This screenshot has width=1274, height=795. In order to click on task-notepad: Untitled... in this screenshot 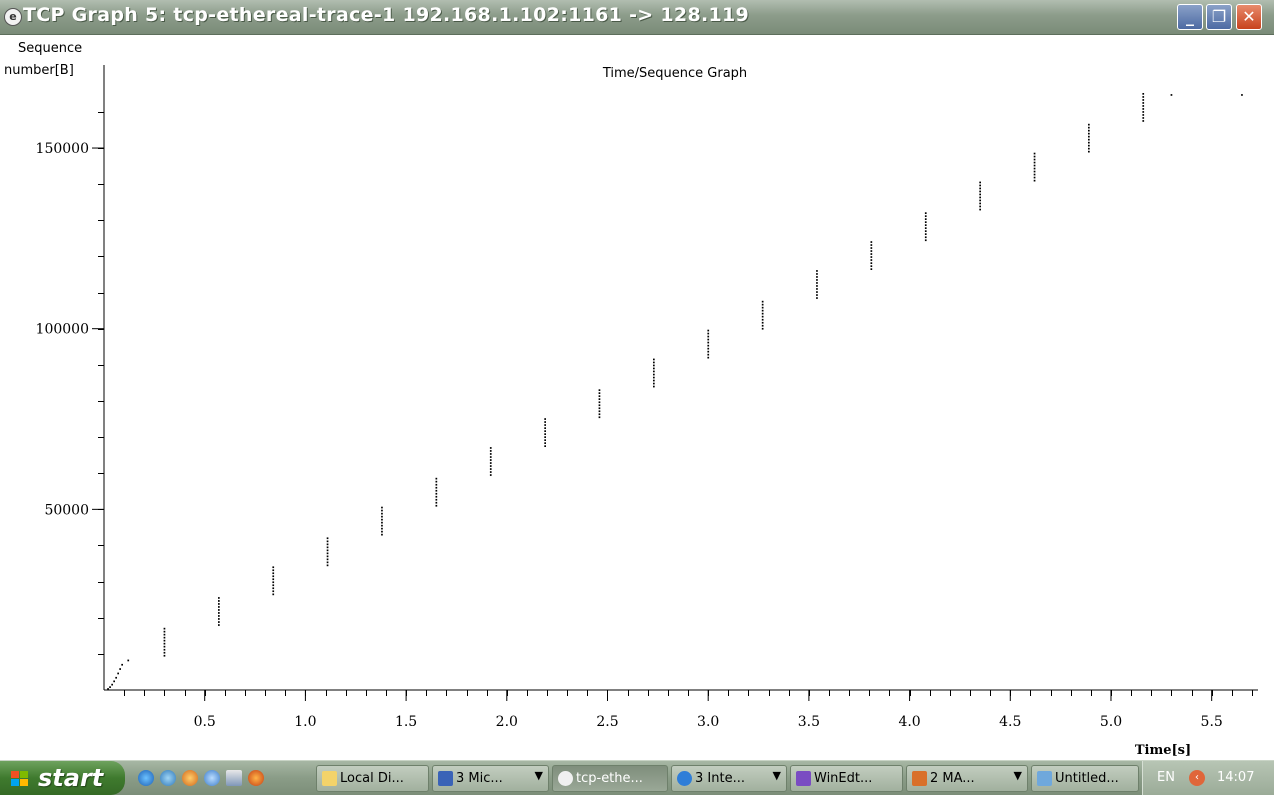, I will do `click(1085, 778)`.